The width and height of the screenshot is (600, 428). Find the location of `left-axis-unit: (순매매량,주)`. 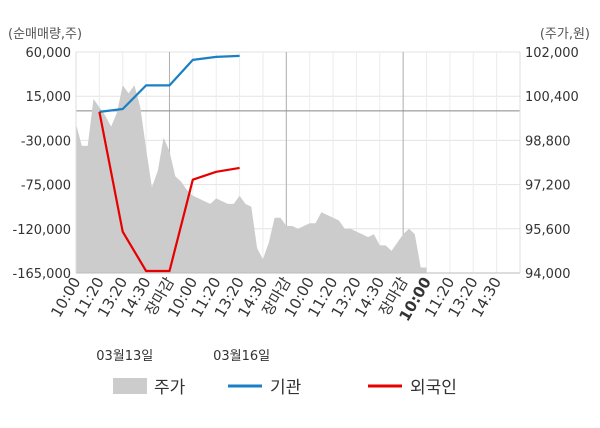

left-axis-unit: (순매매량,주) is located at coordinates (45, 34).